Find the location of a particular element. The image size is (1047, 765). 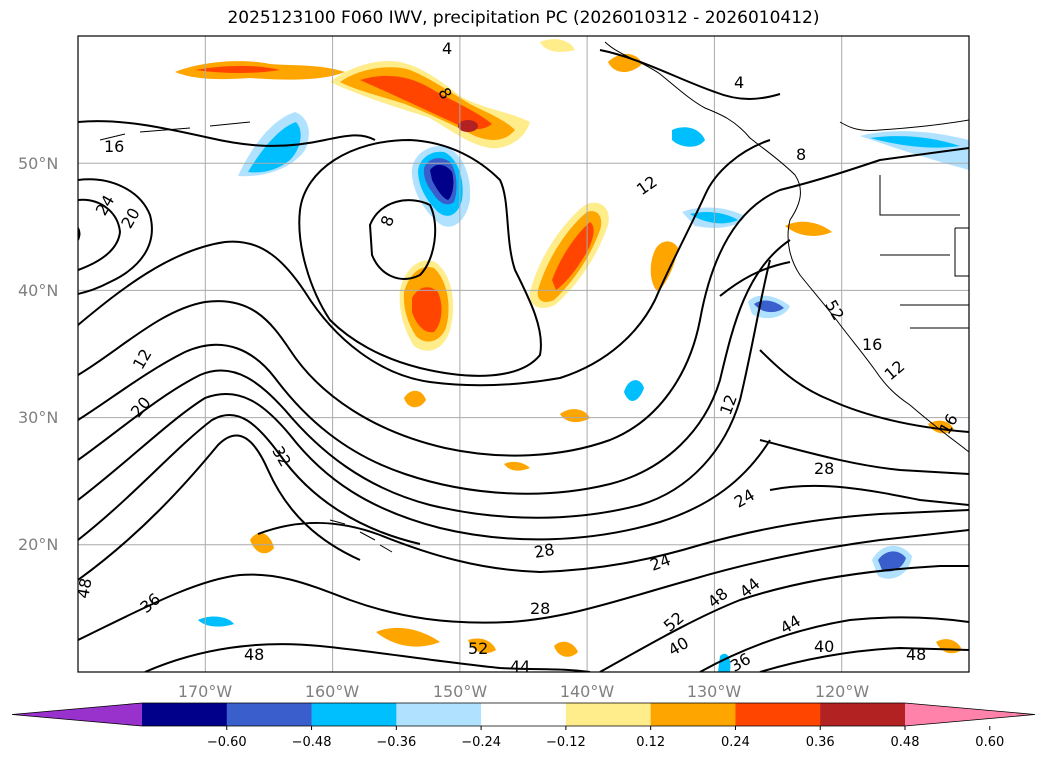

colorbar-tick-label: −0.60 is located at coordinates (227, 742).